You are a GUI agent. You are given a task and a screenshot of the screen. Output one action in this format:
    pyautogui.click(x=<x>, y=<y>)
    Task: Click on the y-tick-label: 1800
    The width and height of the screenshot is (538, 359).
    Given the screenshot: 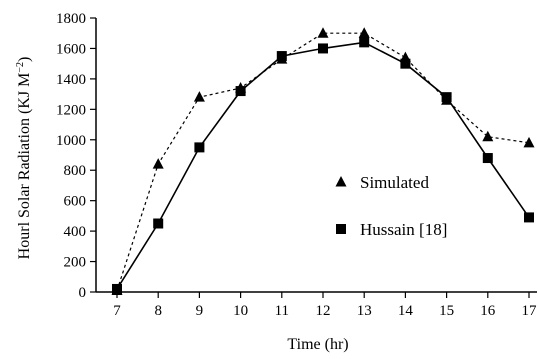 What is the action you would take?
    pyautogui.click(x=71, y=19)
    